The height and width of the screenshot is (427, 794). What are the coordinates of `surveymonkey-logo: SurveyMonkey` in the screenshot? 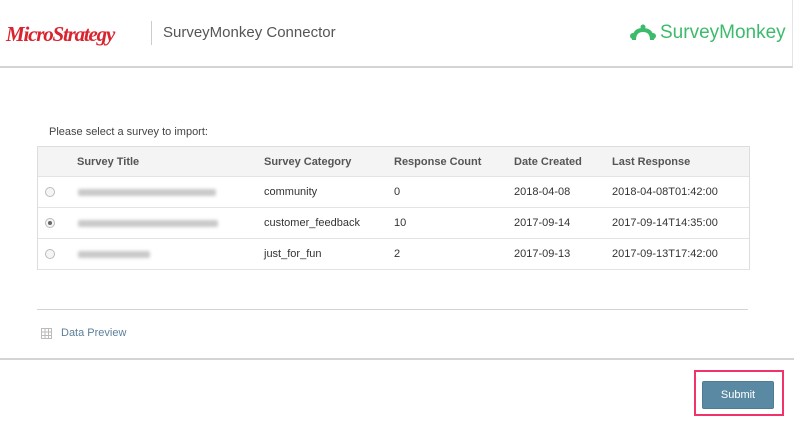 It's located at (708, 33).